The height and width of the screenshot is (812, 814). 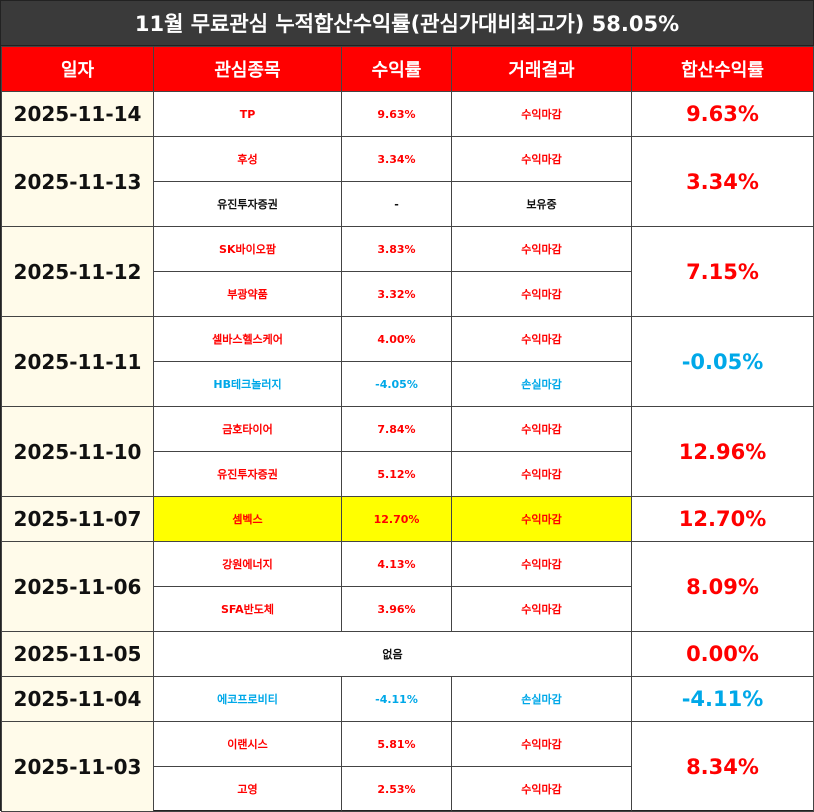 What do you see at coordinates (77, 766) in the screenshot?
I see `date-cell: 2025-11-03` at bounding box center [77, 766].